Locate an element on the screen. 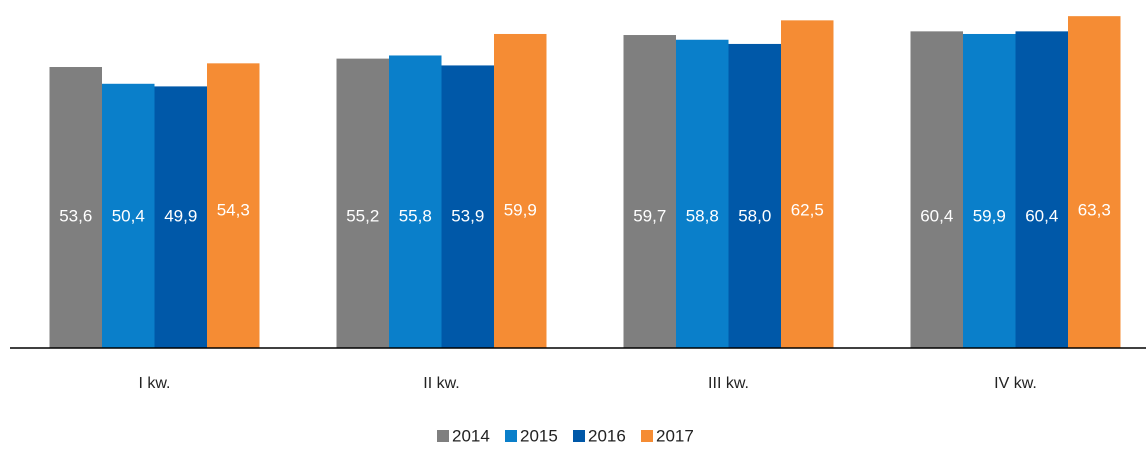 Image resolution: width=1146 pixels, height=449 pixels. x-tick-label: II kw. is located at coordinates (441, 383).